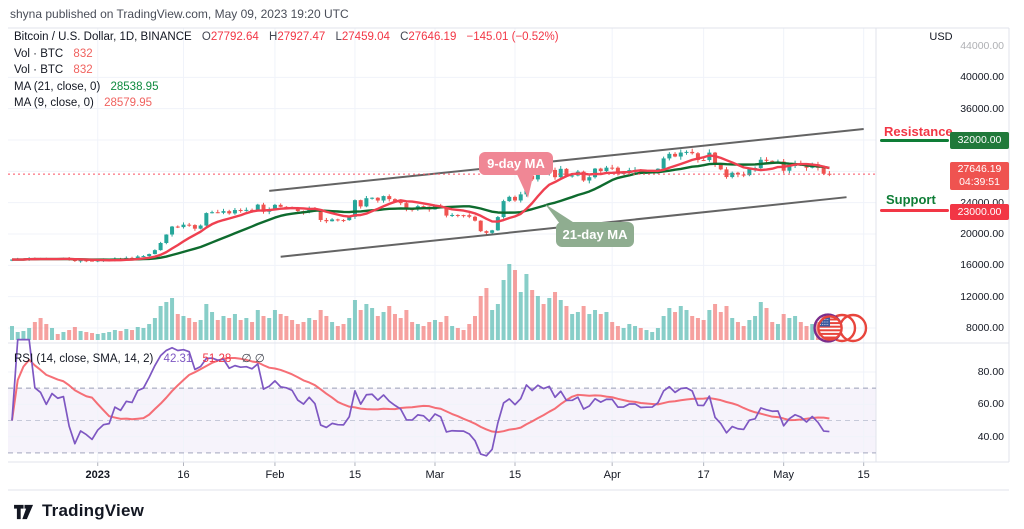 The image size is (1024, 529). What do you see at coordinates (982, 46) in the screenshot?
I see `price-tick-label: 44000.00` at bounding box center [982, 46].